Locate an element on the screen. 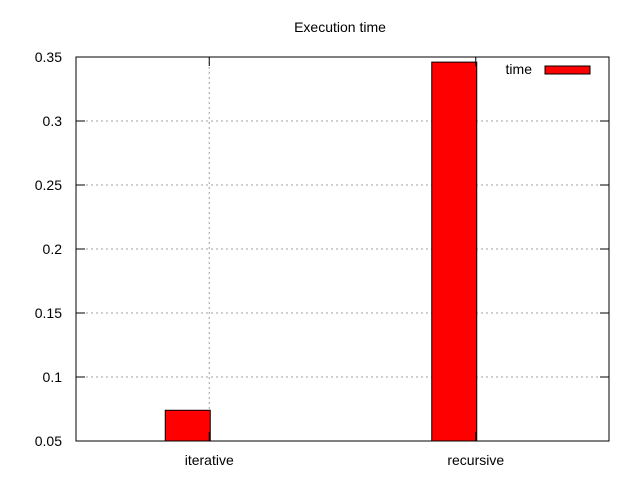 This screenshot has height=480, width=640. legend-label: time is located at coordinates (519, 69).